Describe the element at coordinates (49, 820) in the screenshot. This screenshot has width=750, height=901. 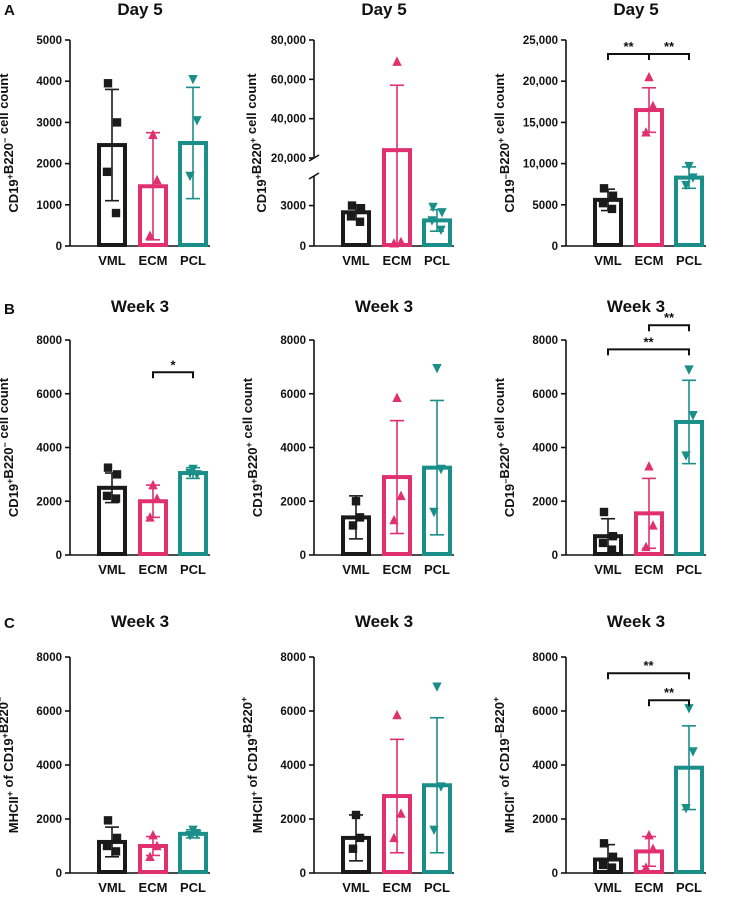
I see `y-tick-label: 2000` at that location.